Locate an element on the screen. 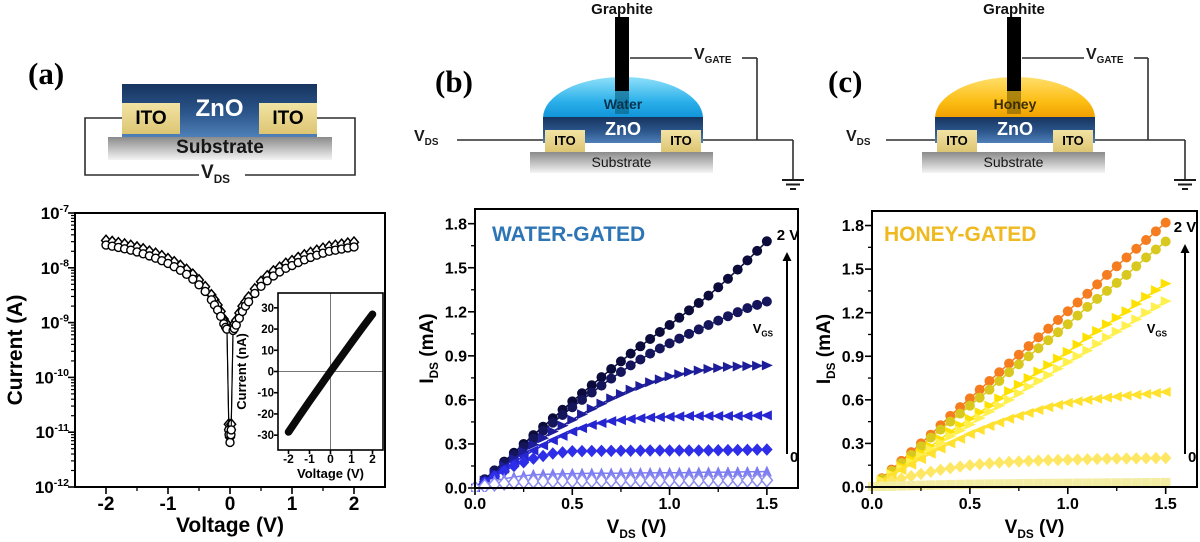 The image size is (1200, 542). series-linear-iv is located at coordinates (330, 373).